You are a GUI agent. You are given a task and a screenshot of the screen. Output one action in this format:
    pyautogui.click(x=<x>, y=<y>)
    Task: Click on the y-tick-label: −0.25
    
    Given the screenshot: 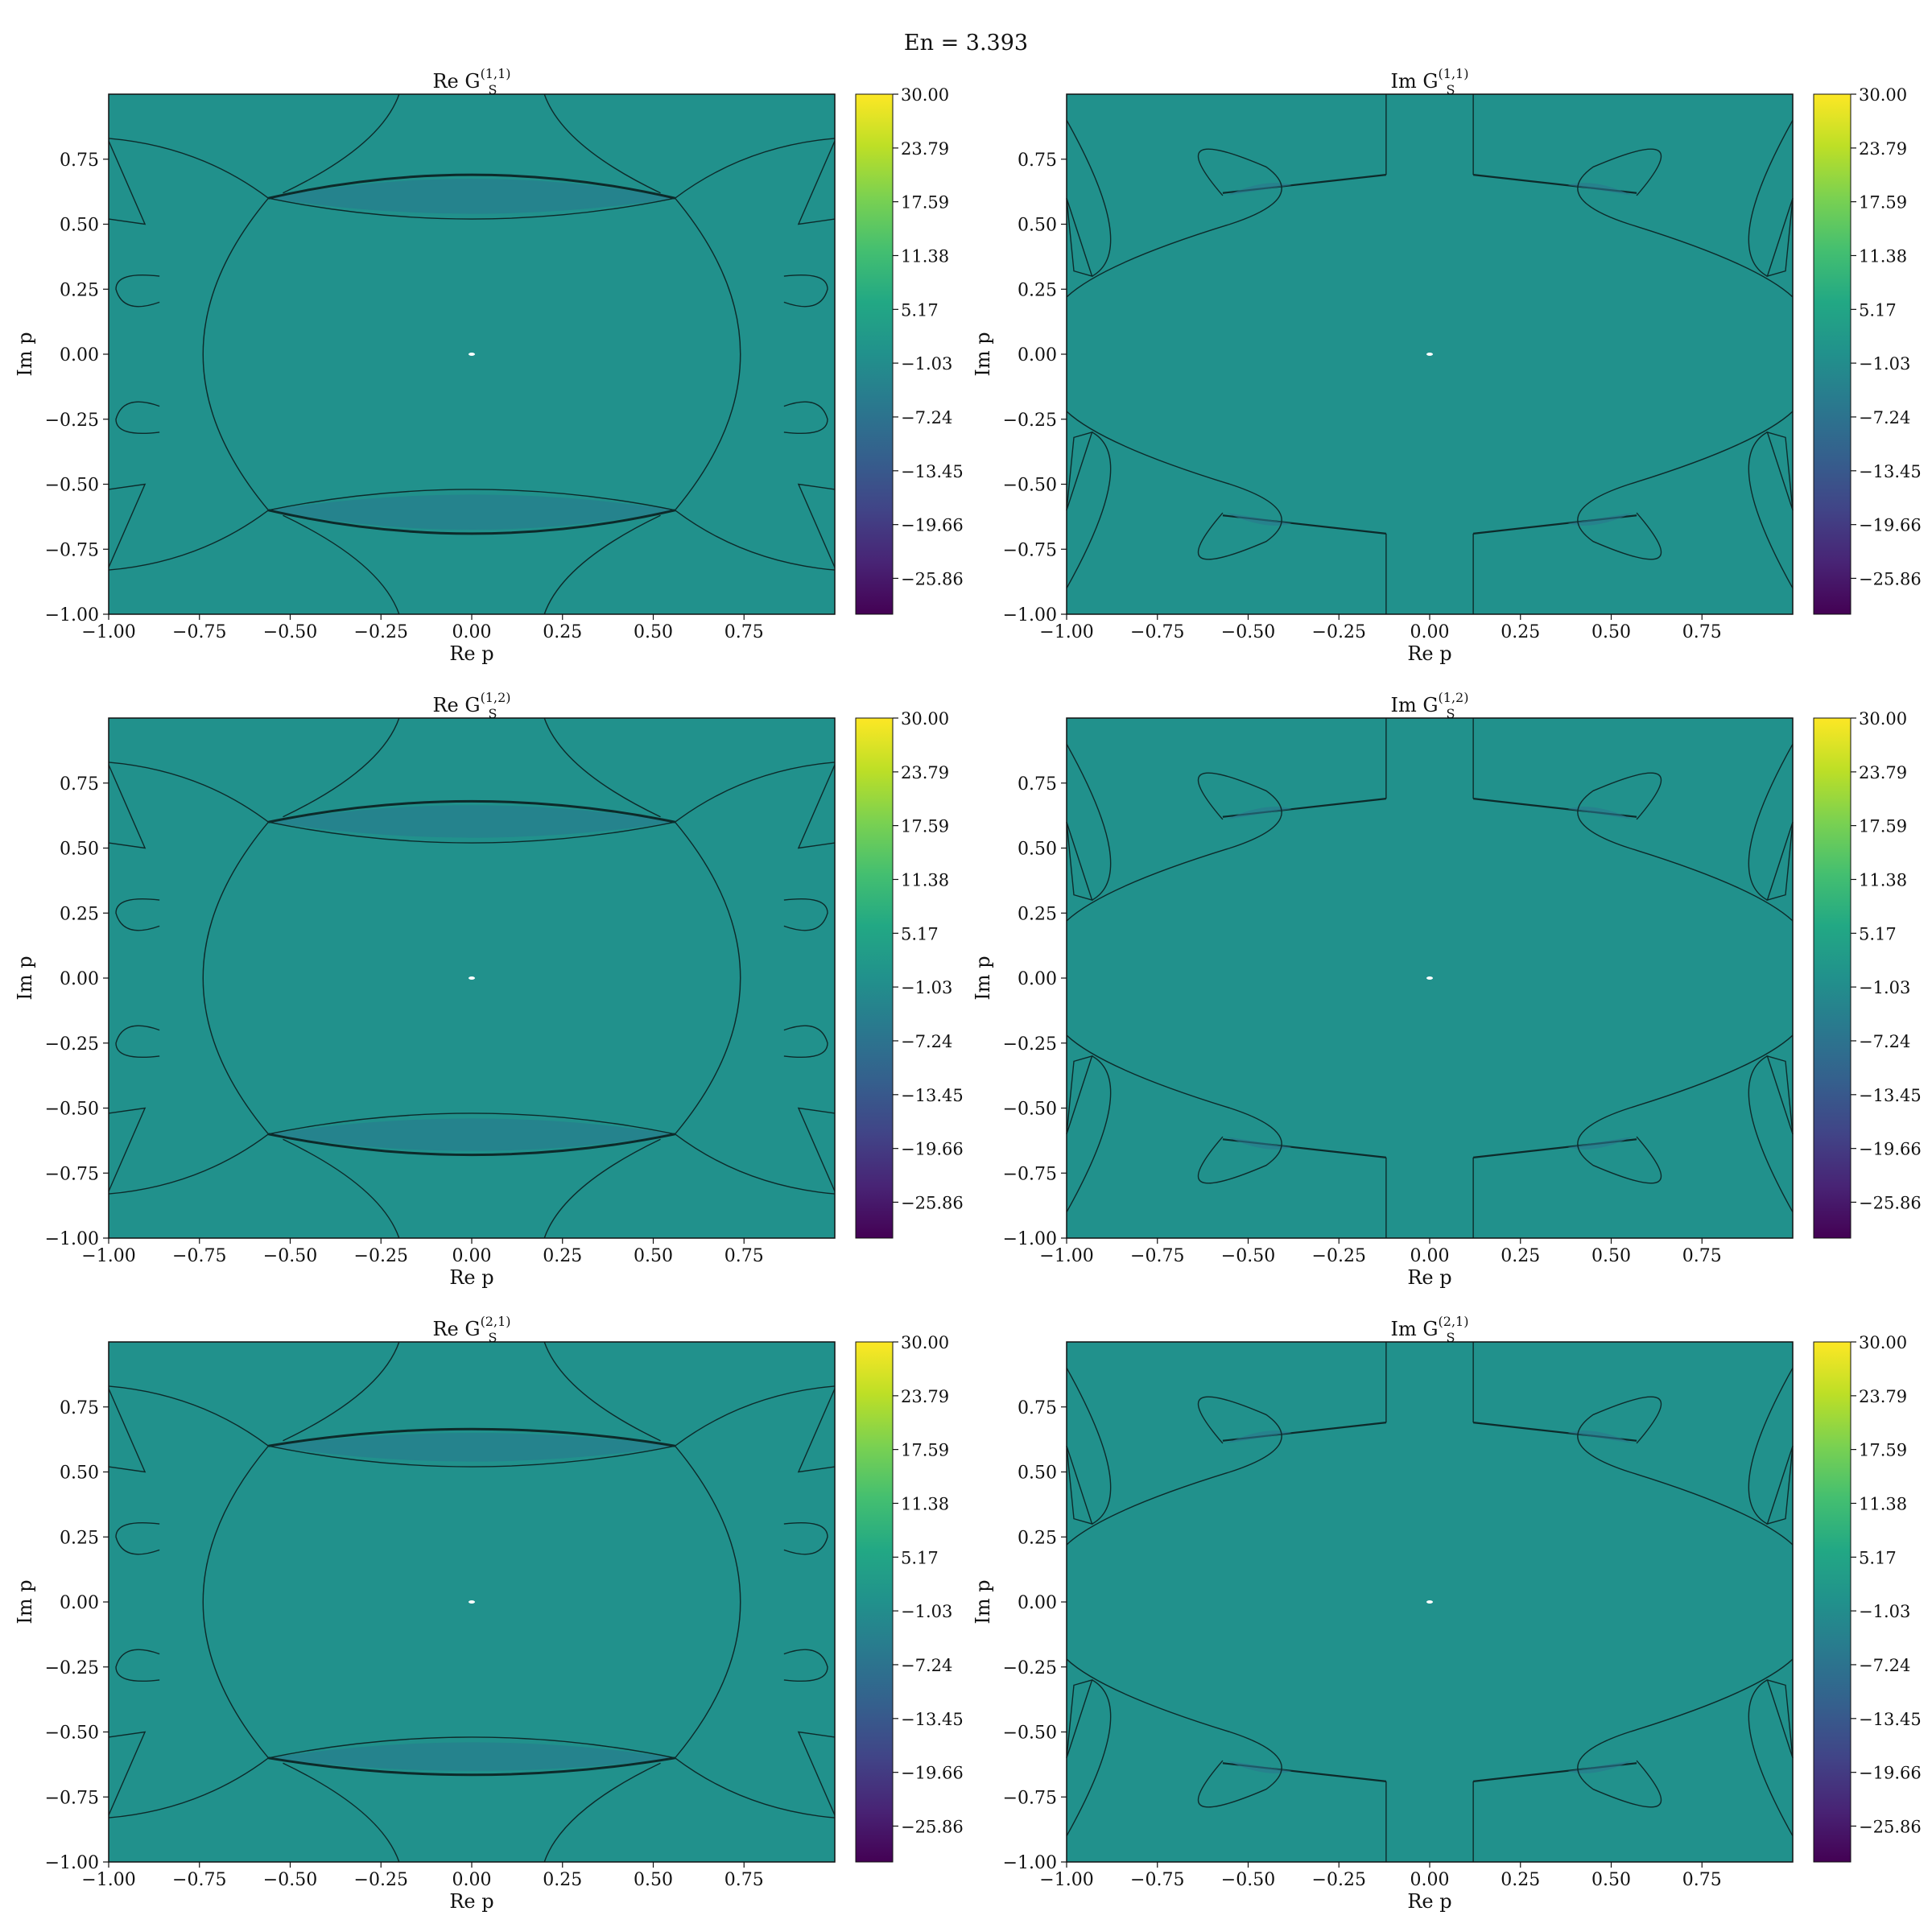 What is the action you would take?
    pyautogui.click(x=72, y=1668)
    